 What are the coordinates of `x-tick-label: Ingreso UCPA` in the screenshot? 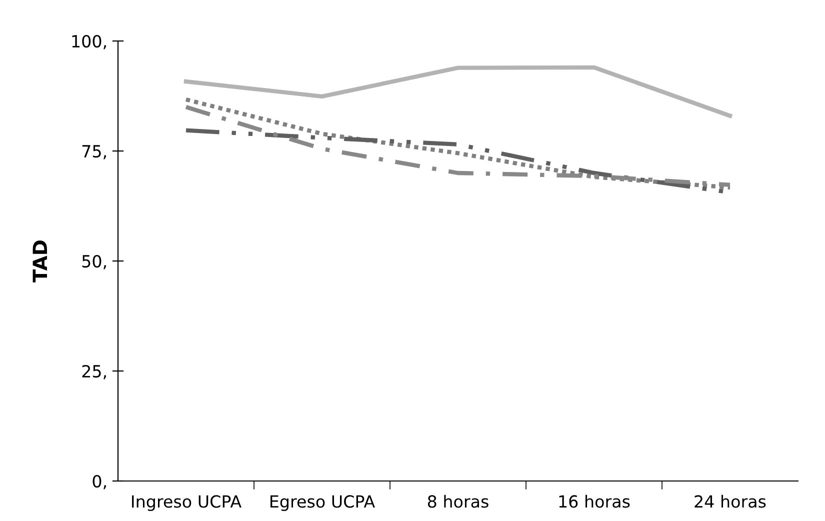 It's located at (187, 503).